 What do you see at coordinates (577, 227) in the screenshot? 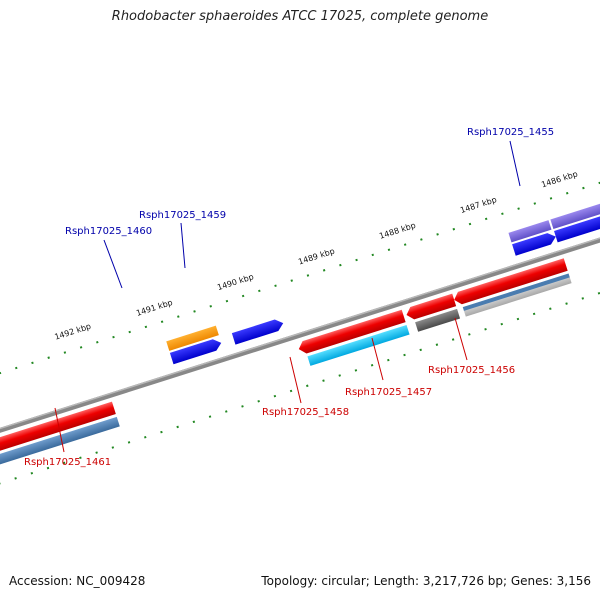
I see `gene-1455-arrow-next` at bounding box center [577, 227].